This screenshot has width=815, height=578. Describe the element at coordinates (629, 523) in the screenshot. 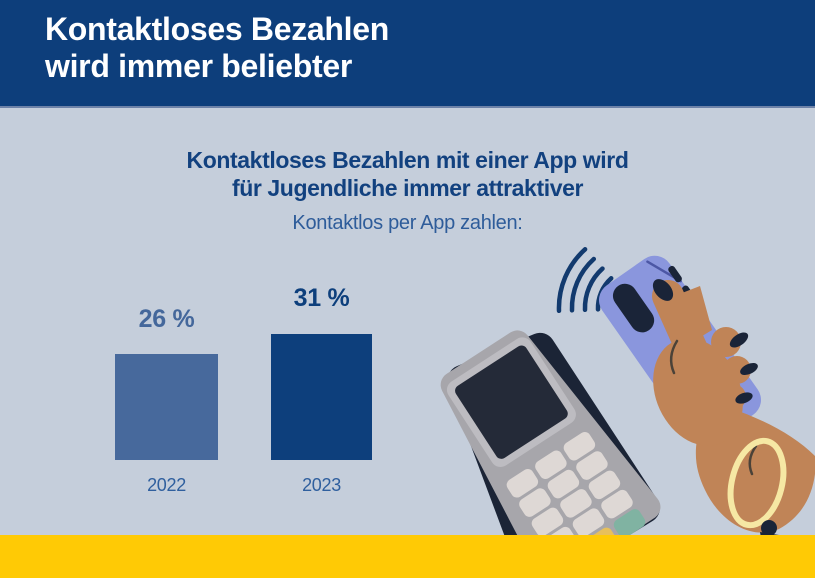

I see `confirm-key` at that location.